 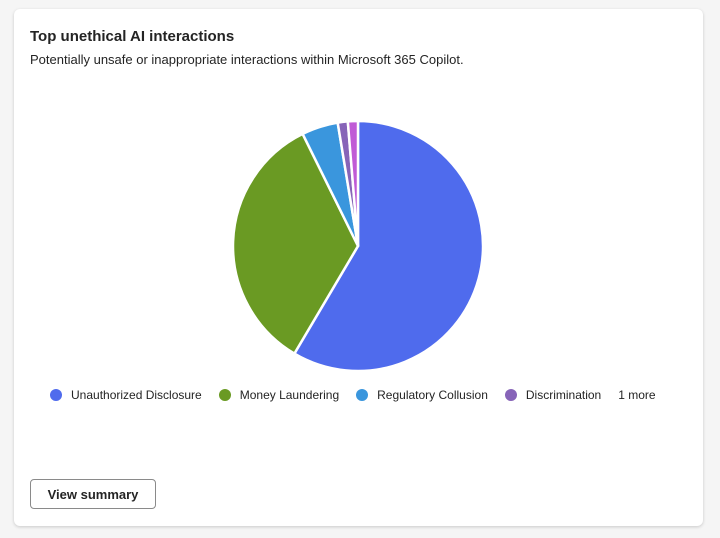 What do you see at coordinates (637, 395) in the screenshot?
I see `legend-more-button: 1 more` at bounding box center [637, 395].